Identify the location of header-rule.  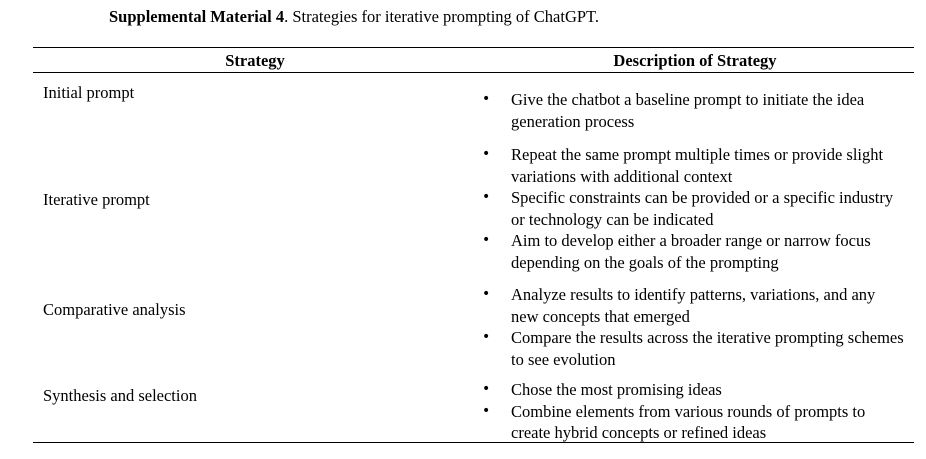
(473, 72).